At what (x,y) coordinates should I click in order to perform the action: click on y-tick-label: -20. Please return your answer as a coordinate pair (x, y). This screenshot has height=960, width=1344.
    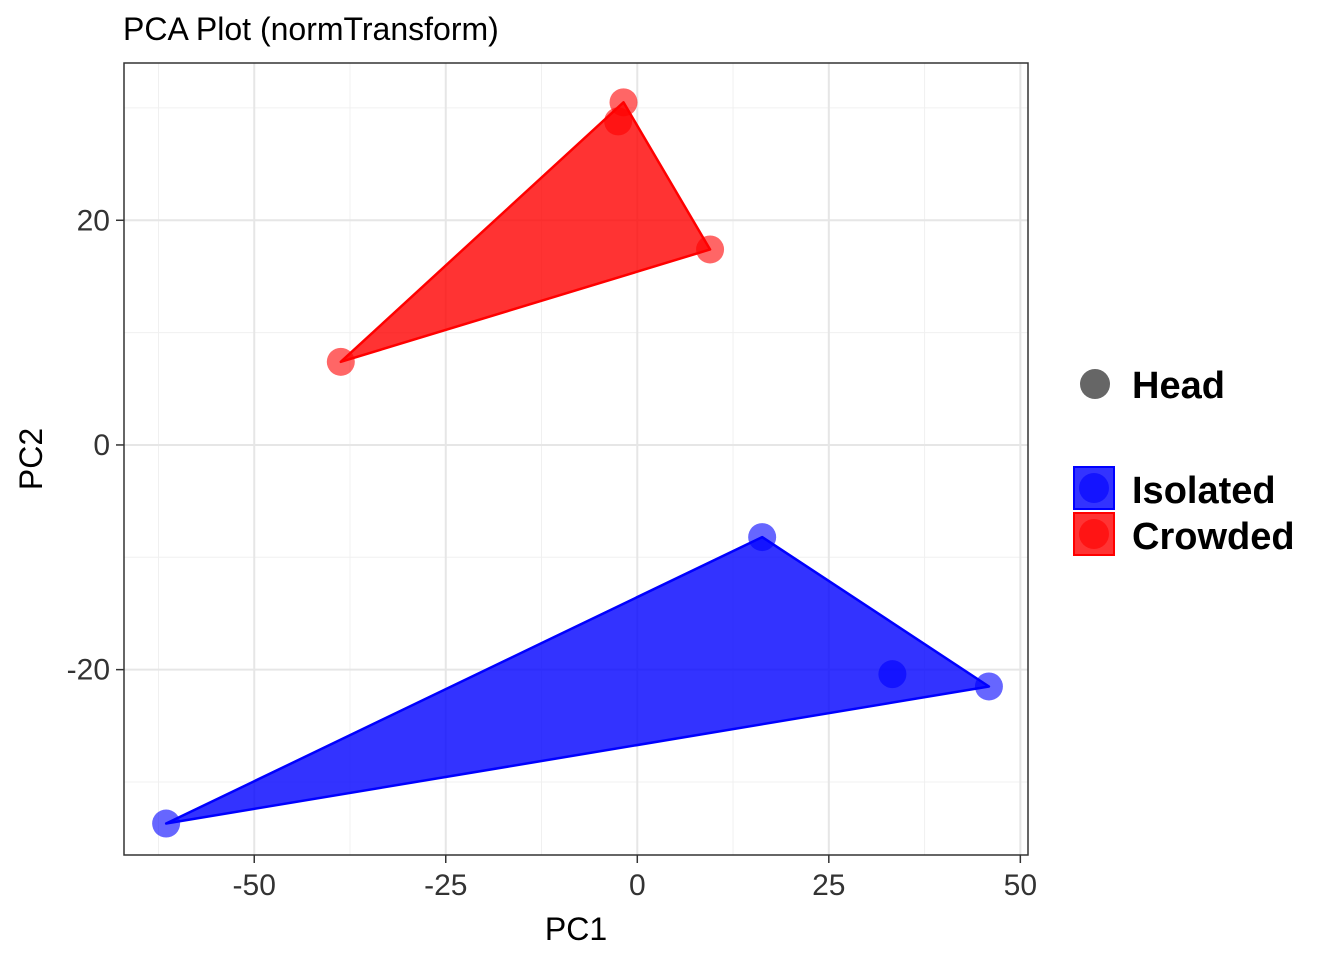
    Looking at the image, I should click on (88, 670).